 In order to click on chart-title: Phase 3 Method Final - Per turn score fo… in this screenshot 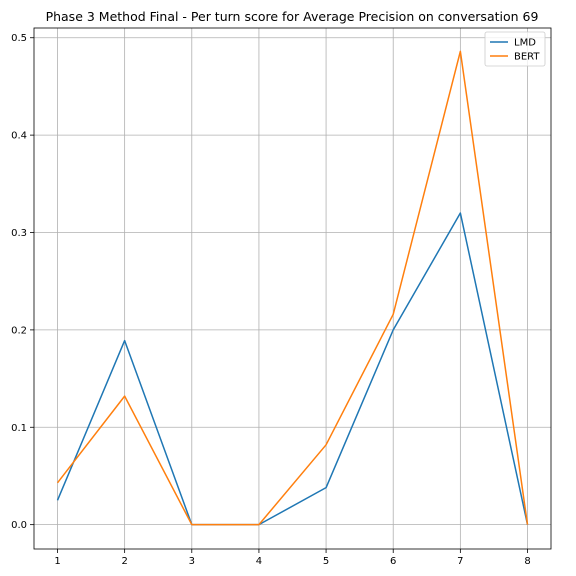, I will do `click(292, 16)`.